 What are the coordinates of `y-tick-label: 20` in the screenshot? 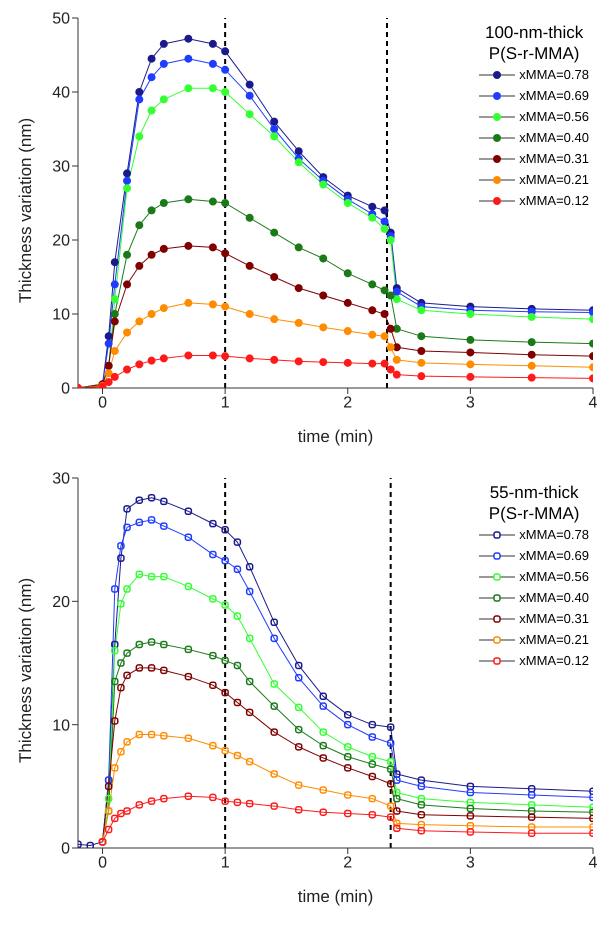 It's located at (61, 241).